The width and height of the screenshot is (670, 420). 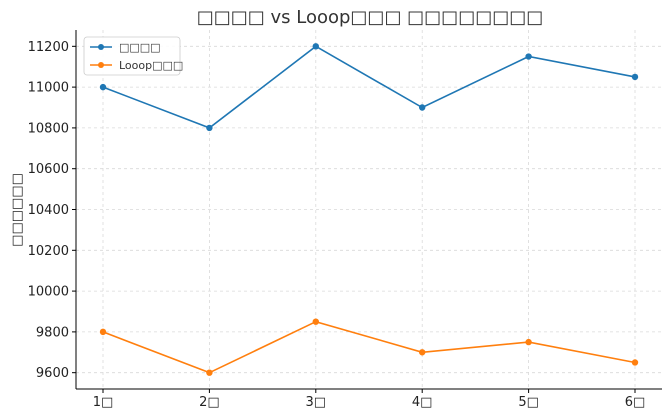 I want to click on x-tick-label: 1□, so click(x=103, y=402).